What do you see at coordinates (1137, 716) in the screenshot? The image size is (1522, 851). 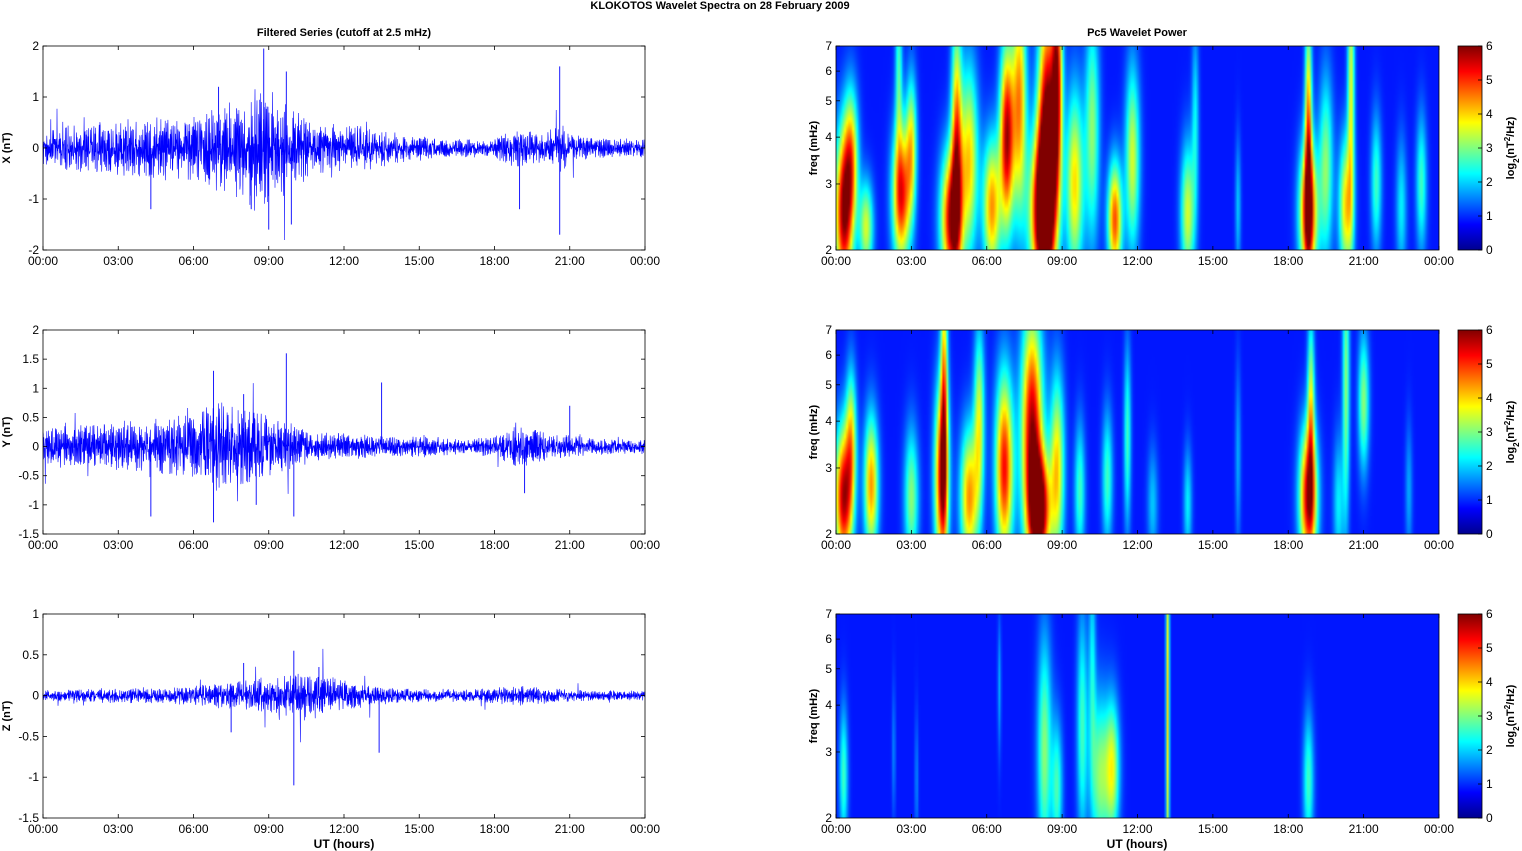 I see `spec-z-power-map` at bounding box center [1137, 716].